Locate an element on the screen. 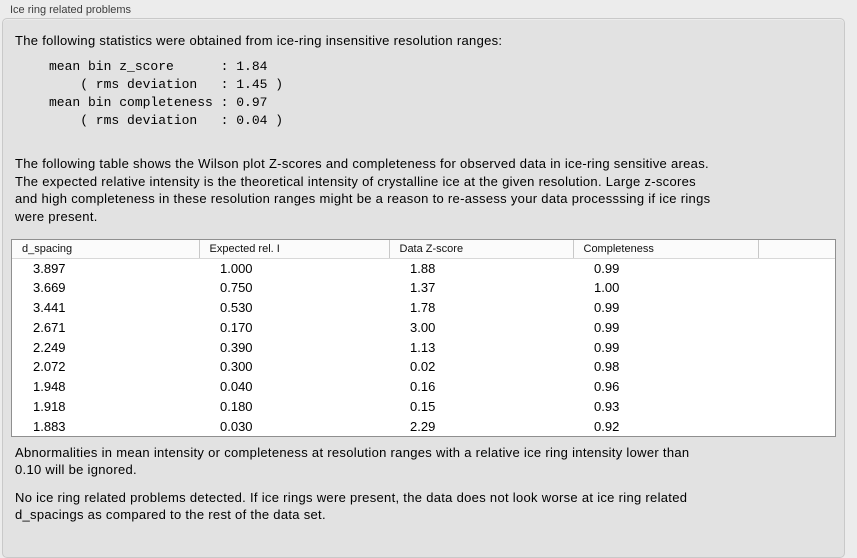 The width and height of the screenshot is (857, 558). table-cell: 3.669 is located at coordinates (49, 288).